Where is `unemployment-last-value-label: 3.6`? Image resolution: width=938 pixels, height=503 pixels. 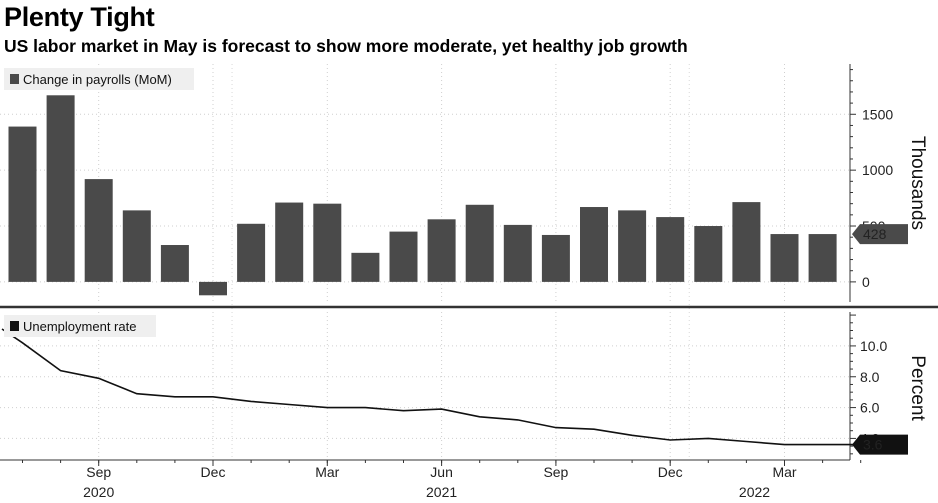 unemployment-last-value-label: 3.6 is located at coordinates (873, 445).